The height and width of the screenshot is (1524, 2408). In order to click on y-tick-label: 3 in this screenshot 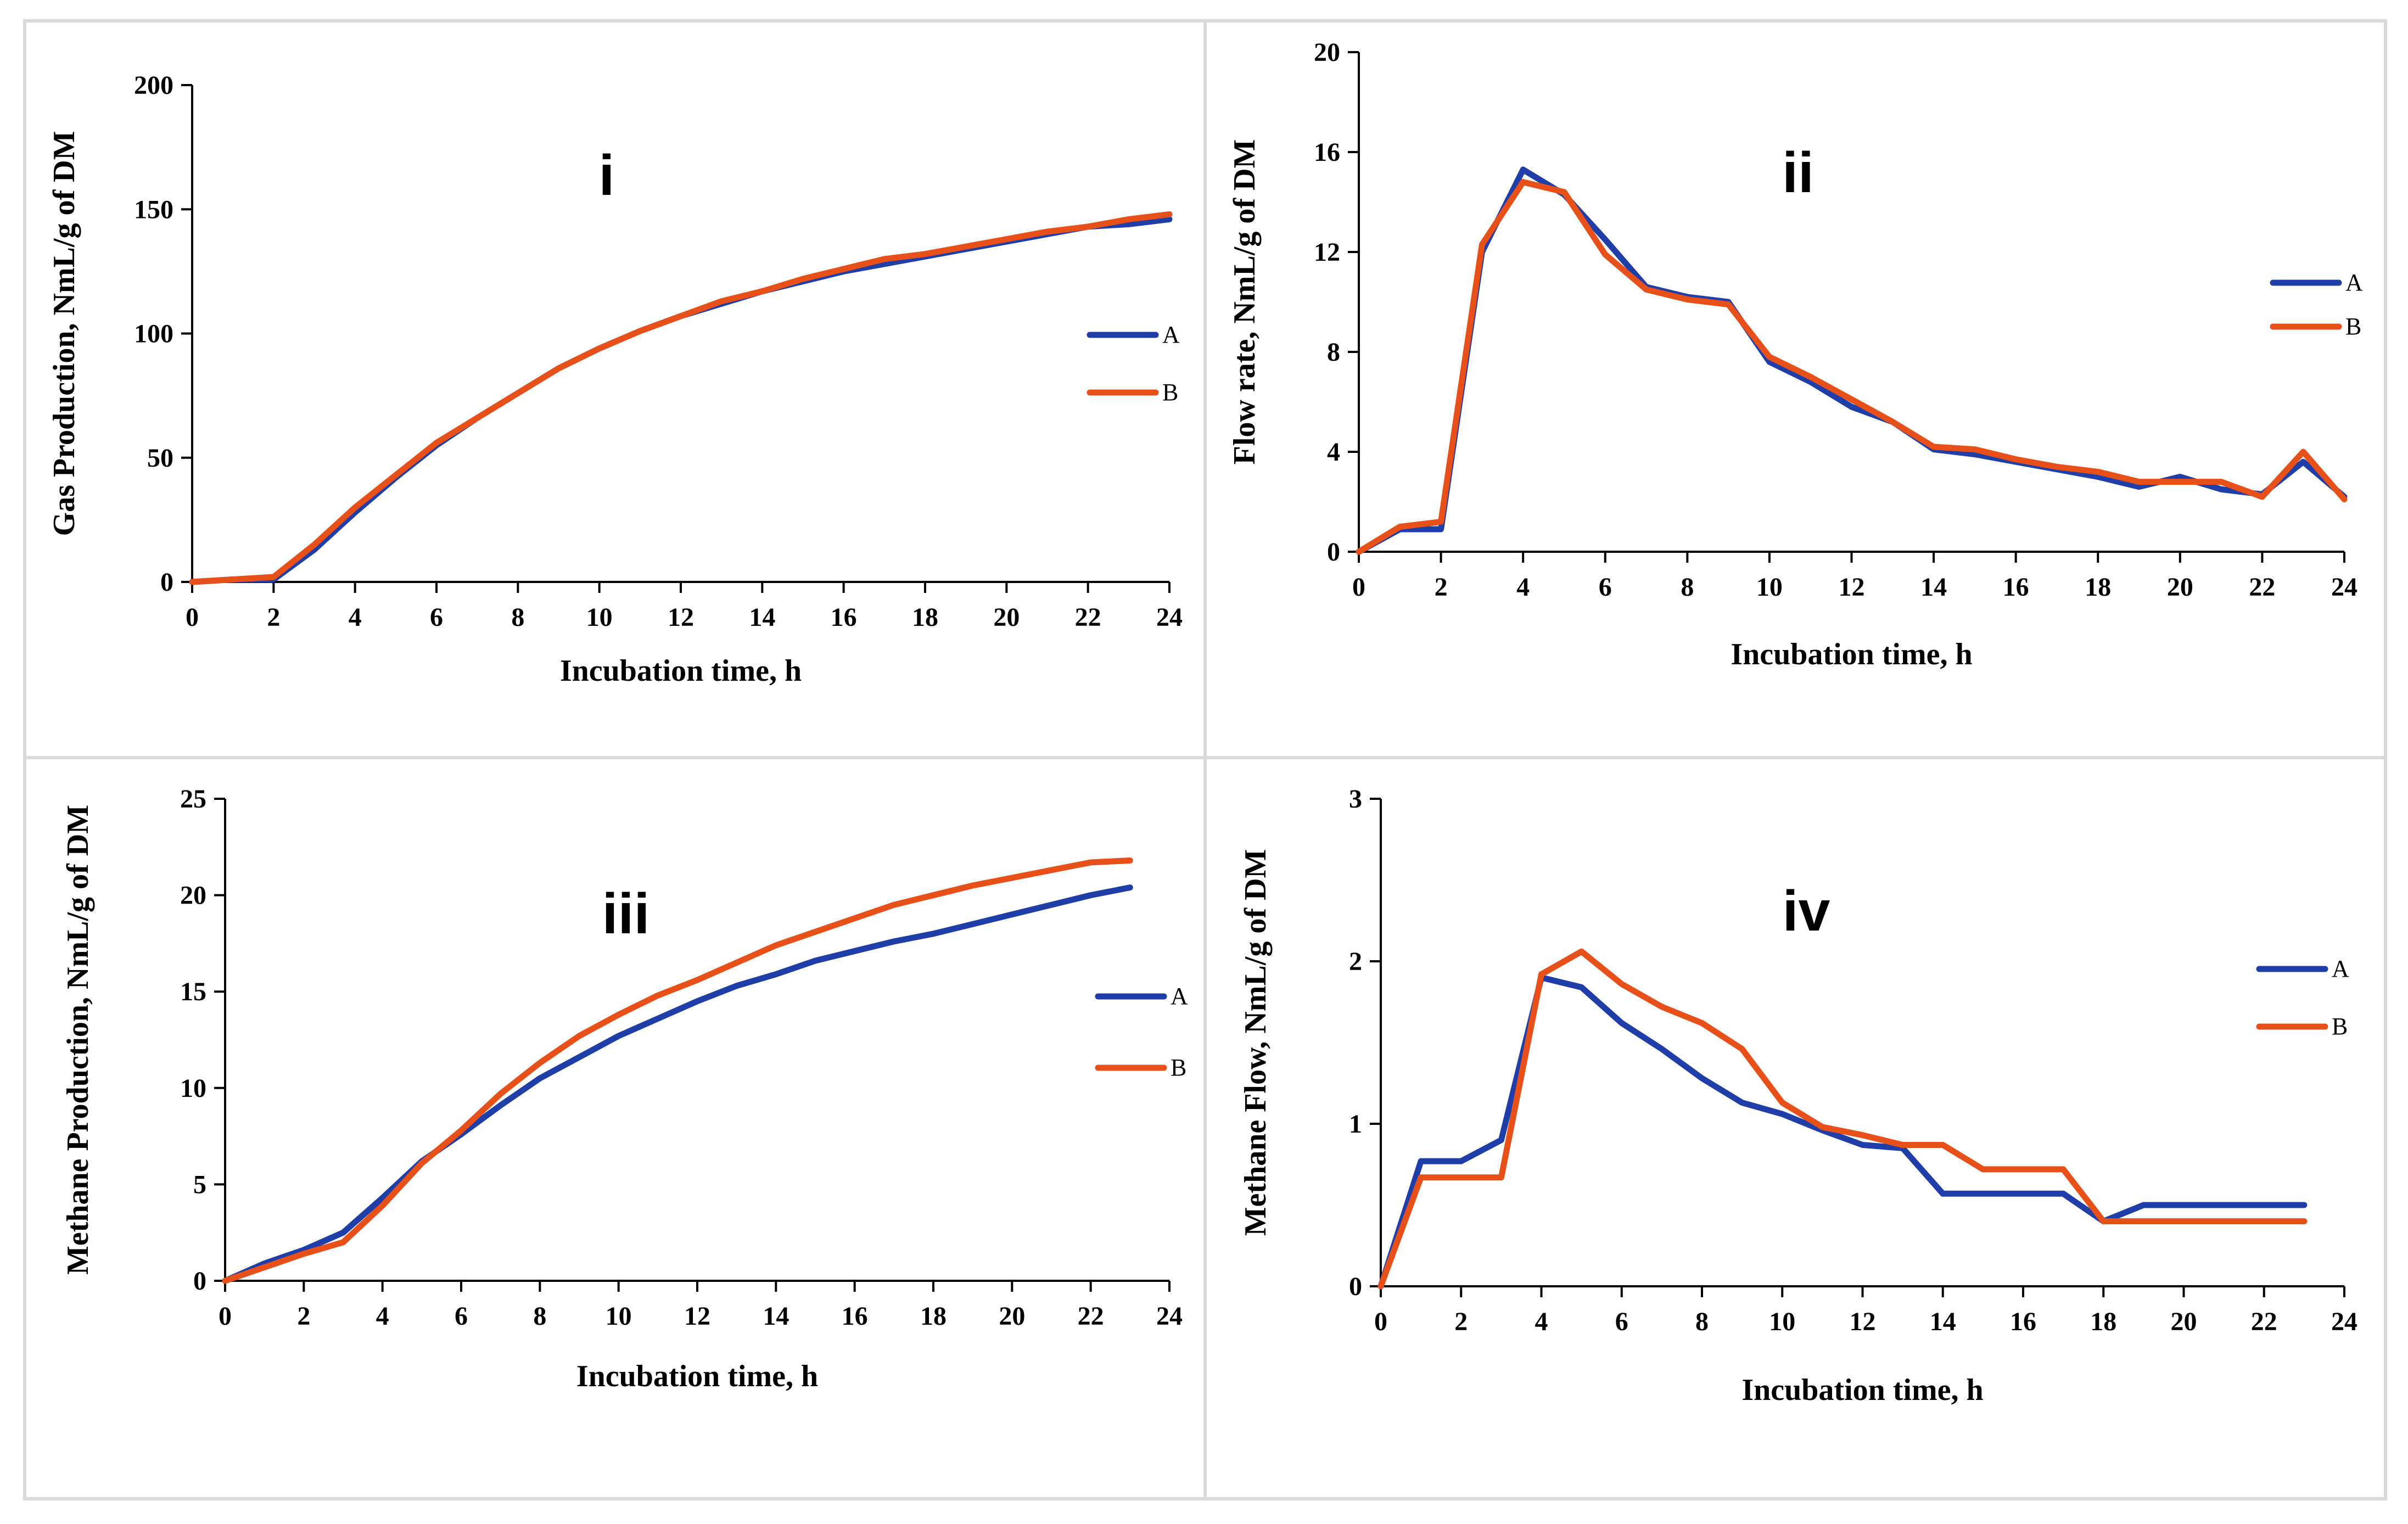, I will do `click(1355, 799)`.